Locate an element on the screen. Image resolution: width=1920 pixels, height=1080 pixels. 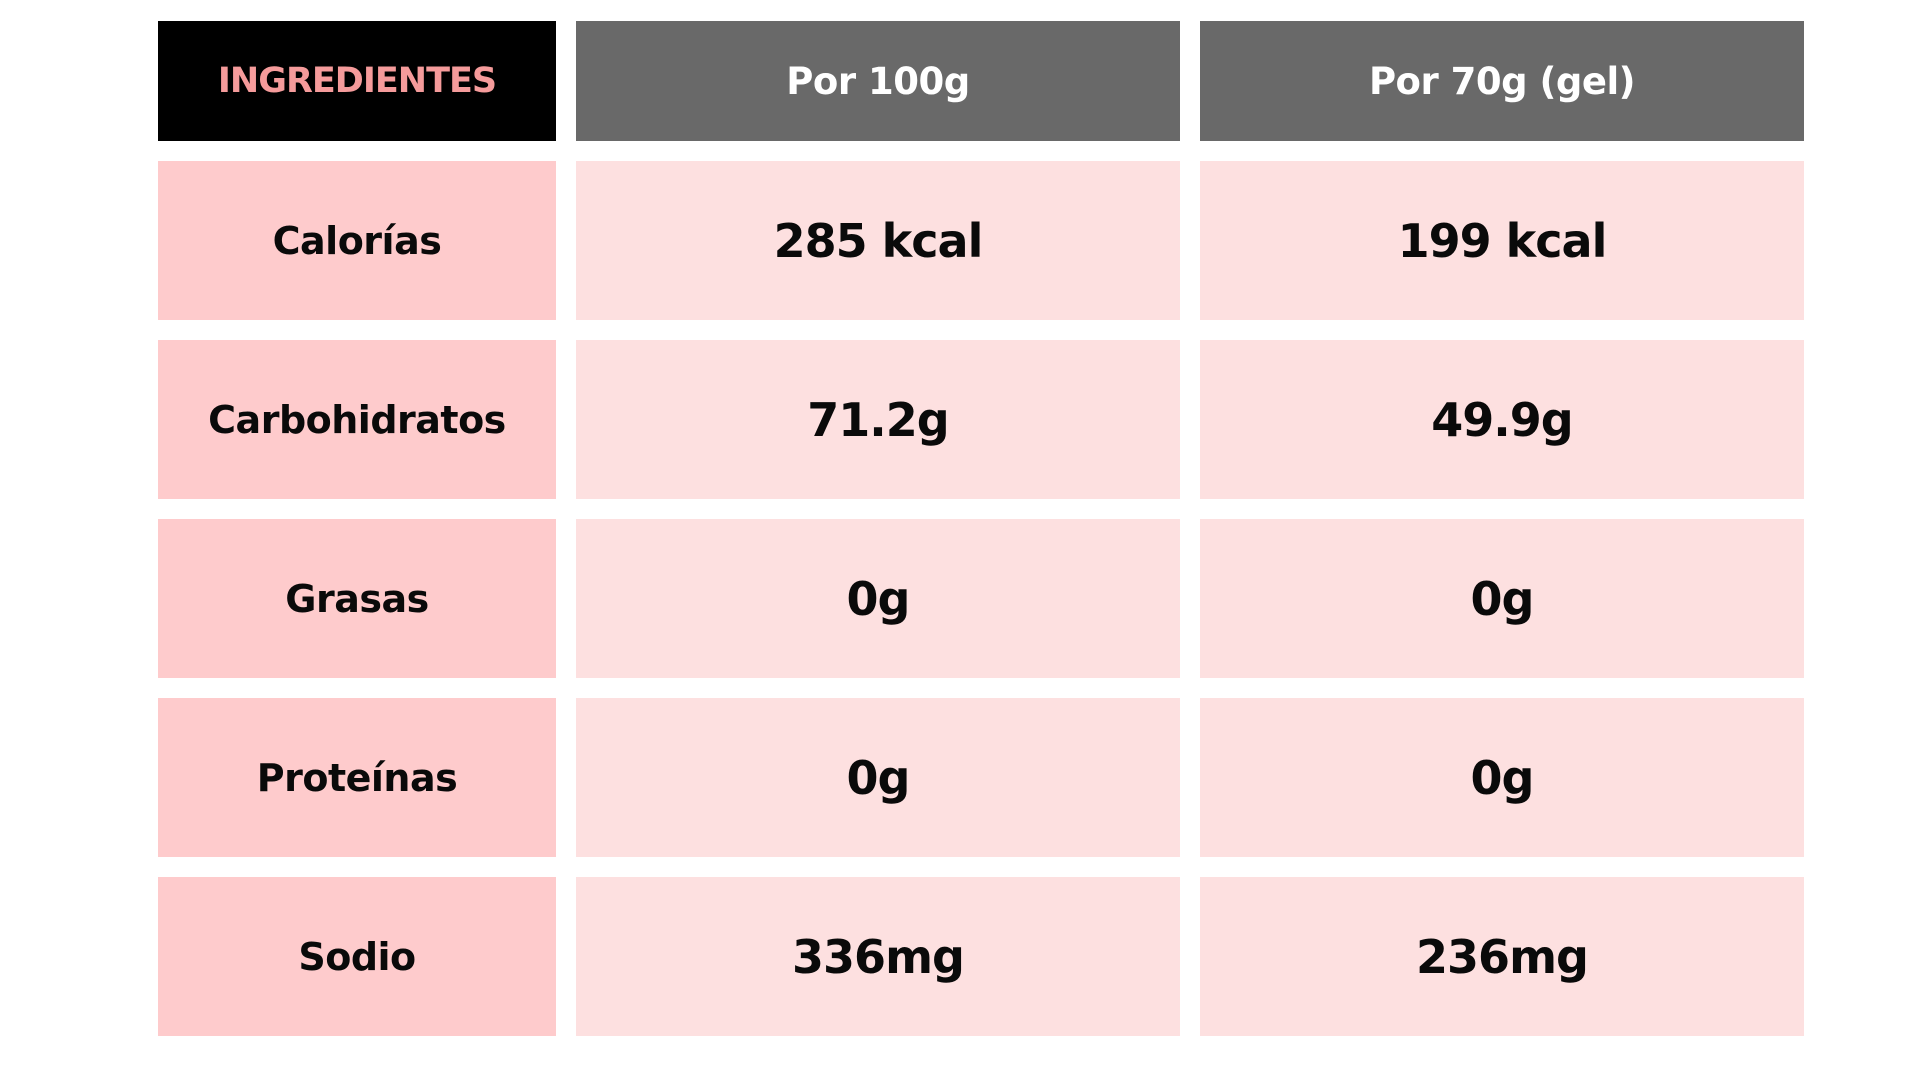
row-label-grasas: Grasas is located at coordinates (357, 598).